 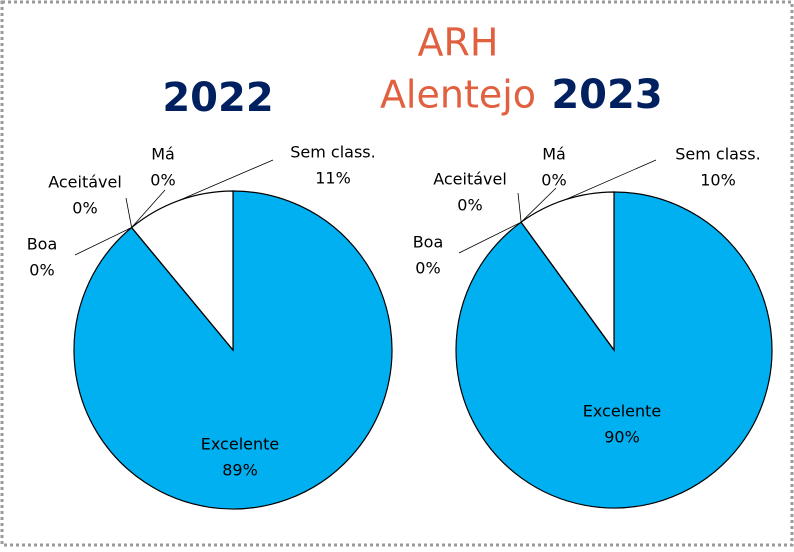 What do you see at coordinates (240, 470) in the screenshot?
I see `value-label: 89%` at bounding box center [240, 470].